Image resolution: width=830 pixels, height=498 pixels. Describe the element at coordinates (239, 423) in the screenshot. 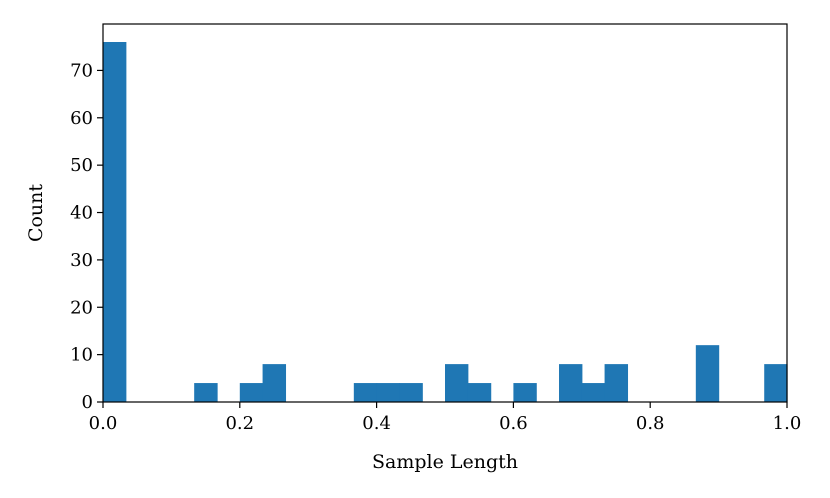

I see `x-tick-label: 0.2` at that location.